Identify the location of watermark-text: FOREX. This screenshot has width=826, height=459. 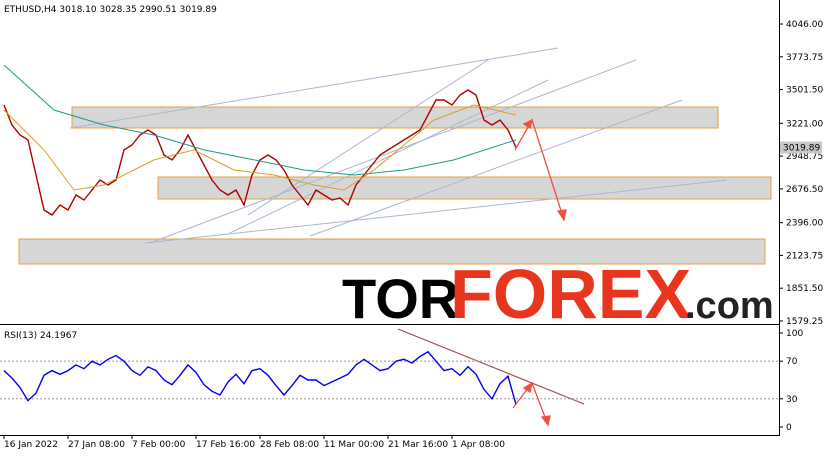
(570, 294).